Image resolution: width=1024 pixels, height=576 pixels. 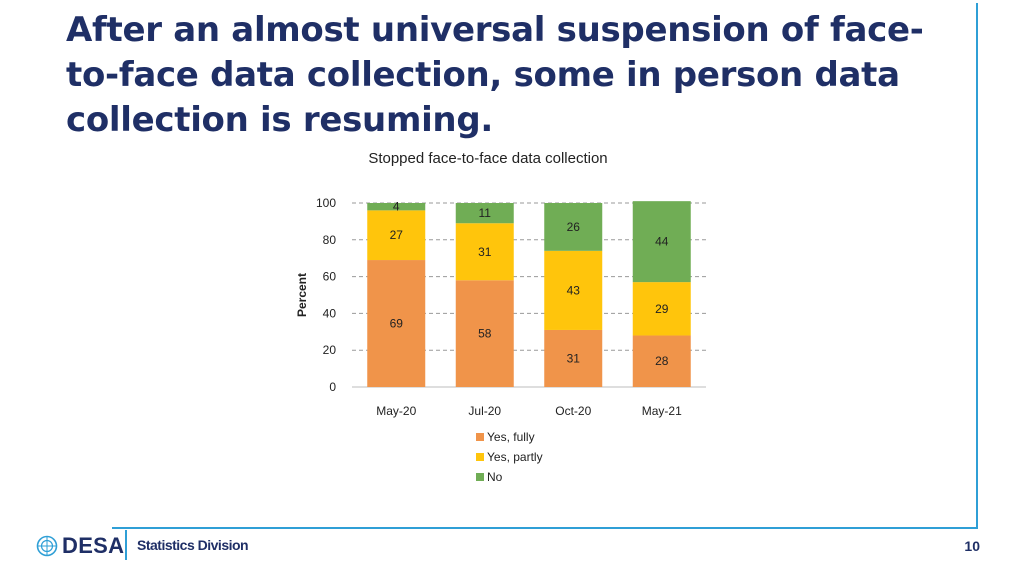 I want to click on x-tick-label: May-20, so click(x=396, y=411).